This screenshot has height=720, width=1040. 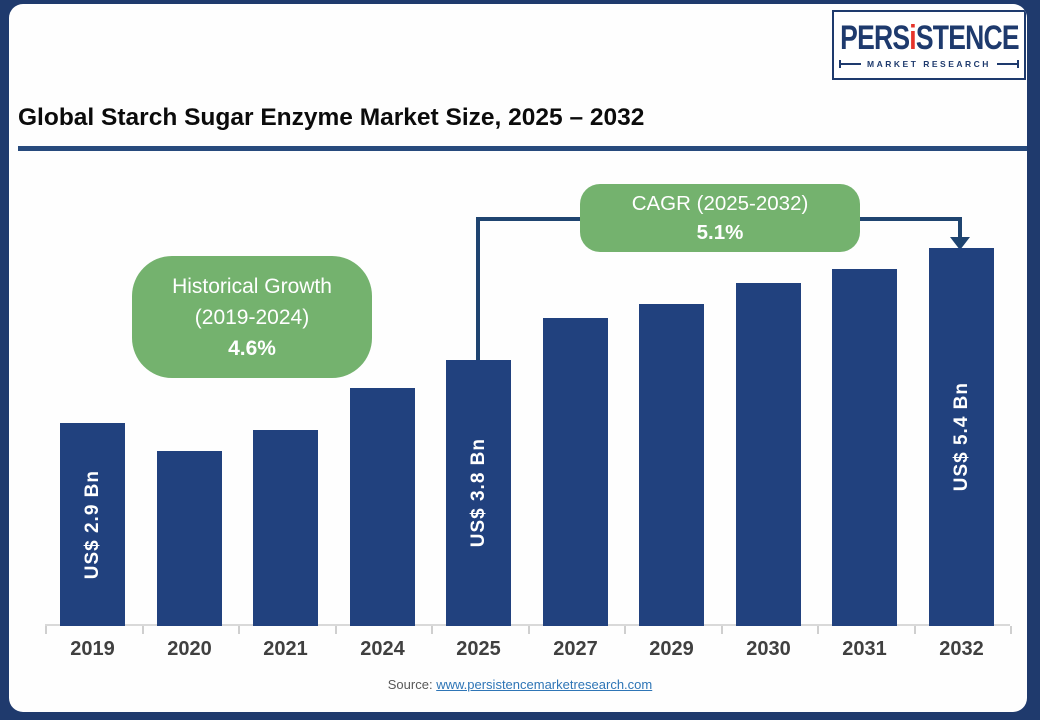 I want to click on bar-value-label-2019: US$ 2.9 Bn, so click(x=92, y=524).